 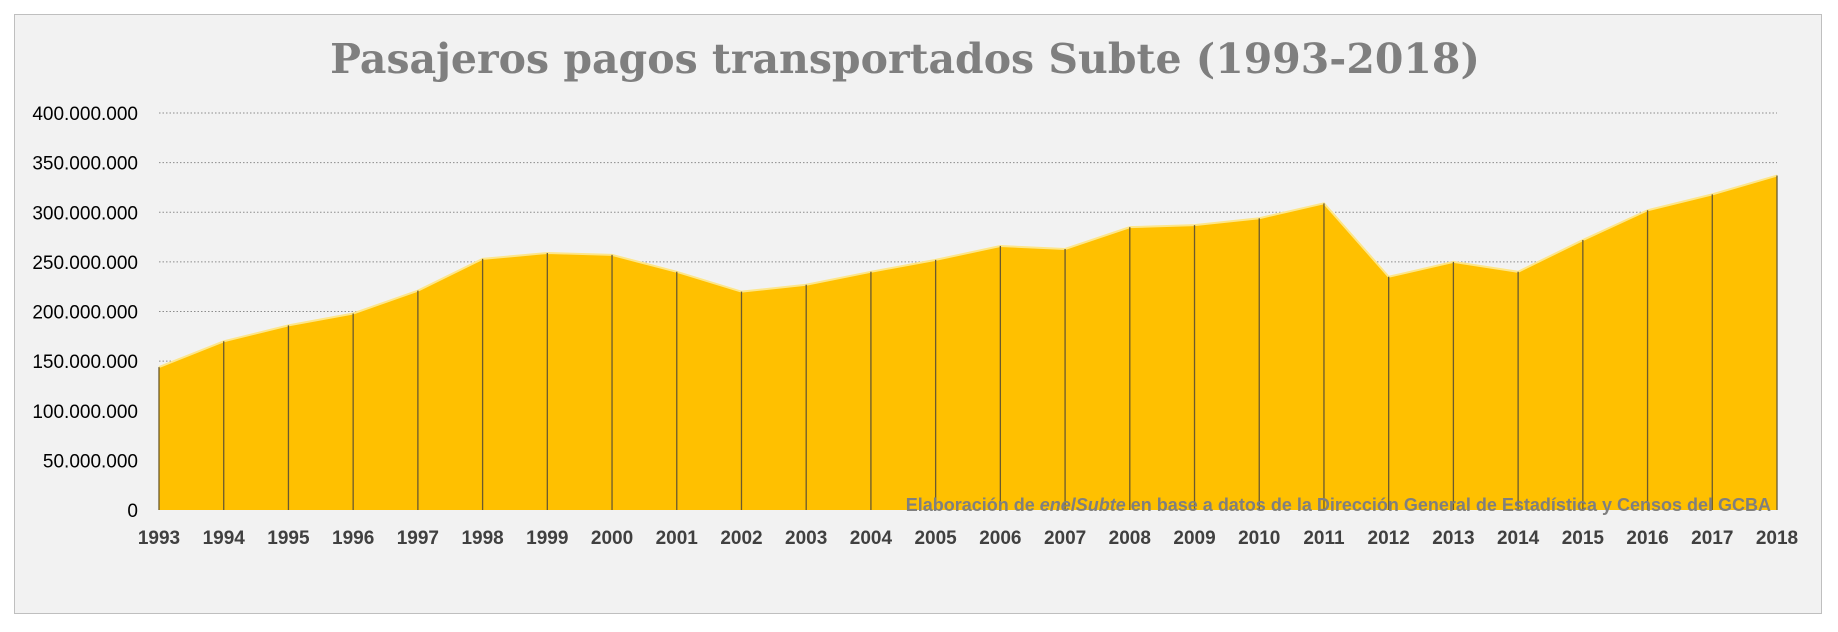 I want to click on y-tick-label: 50.000.000, so click(x=90, y=461).